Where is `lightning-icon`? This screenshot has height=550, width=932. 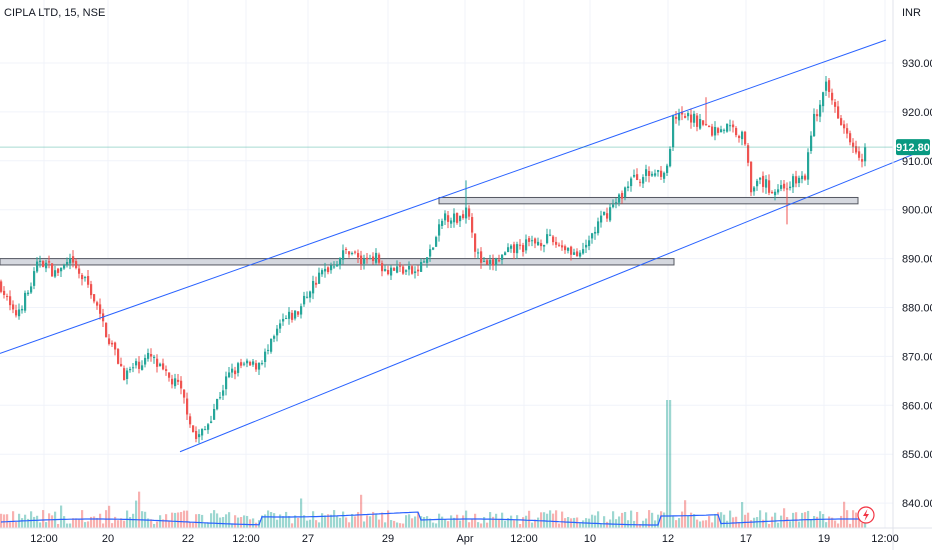
lightning-icon is located at coordinates (866, 515).